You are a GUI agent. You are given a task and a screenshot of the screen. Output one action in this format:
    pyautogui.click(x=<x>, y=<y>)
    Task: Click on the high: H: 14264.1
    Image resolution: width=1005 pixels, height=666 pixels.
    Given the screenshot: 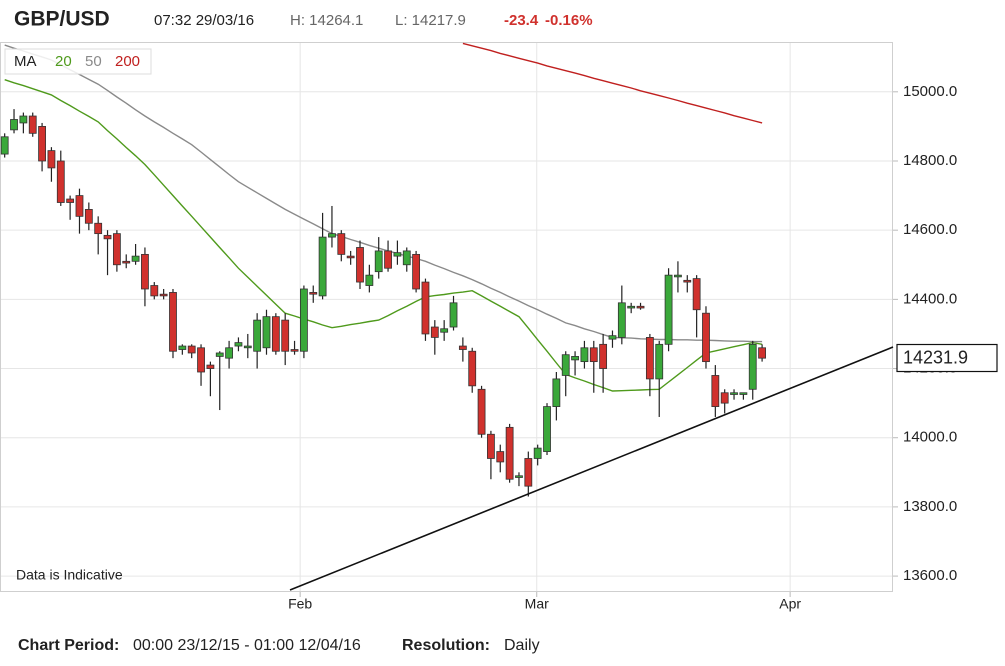 What is the action you would take?
    pyautogui.click(x=326, y=20)
    